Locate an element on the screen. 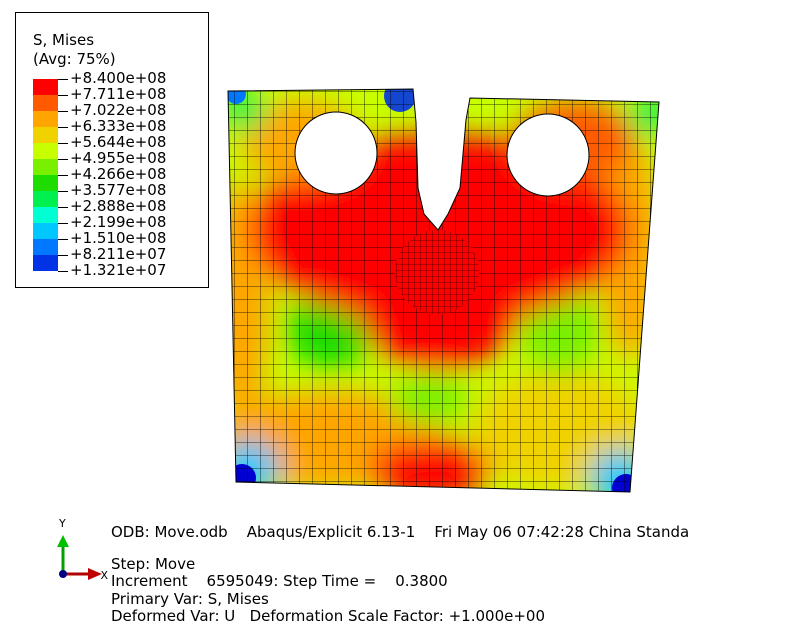 This screenshot has height=631, width=792. left-hole is located at coordinates (336, 153).